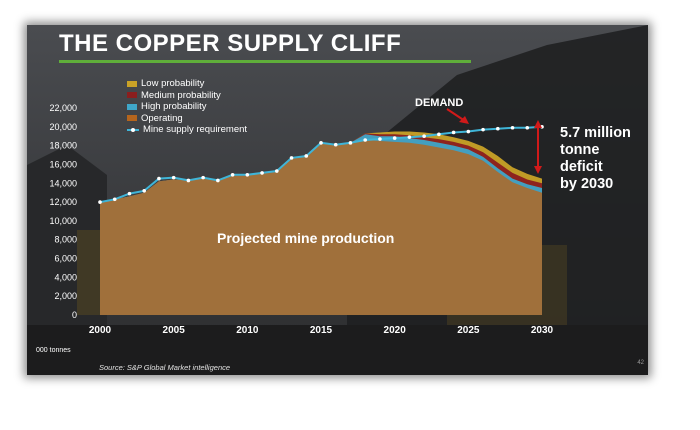 This screenshot has width=700, height=430. I want to click on legend-label-high: High probability, so click(174, 107).